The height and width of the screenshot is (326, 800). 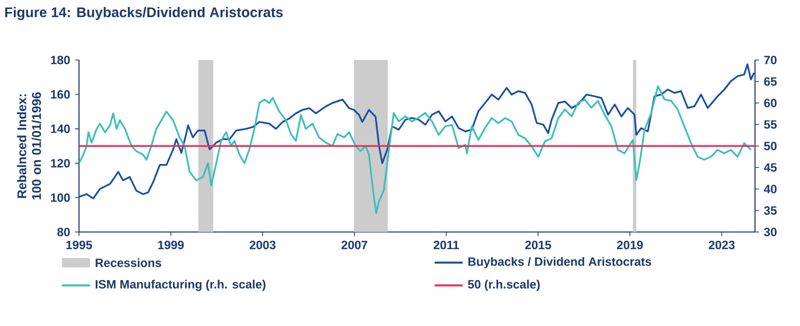 I want to click on x-tick-label: 2015, so click(x=538, y=245).